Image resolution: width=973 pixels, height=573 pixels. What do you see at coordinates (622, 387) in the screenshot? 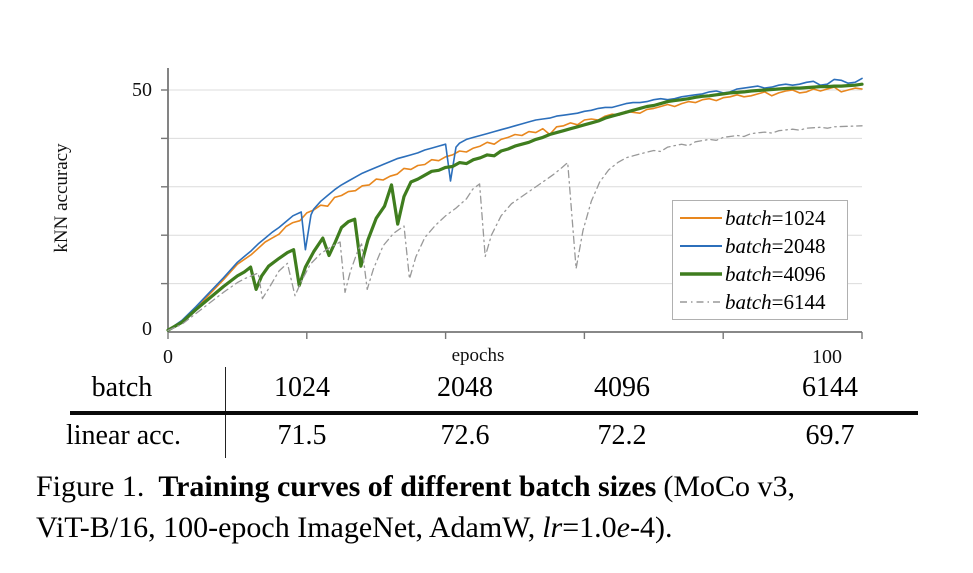
I see `table-header-cell: 4096` at bounding box center [622, 387].